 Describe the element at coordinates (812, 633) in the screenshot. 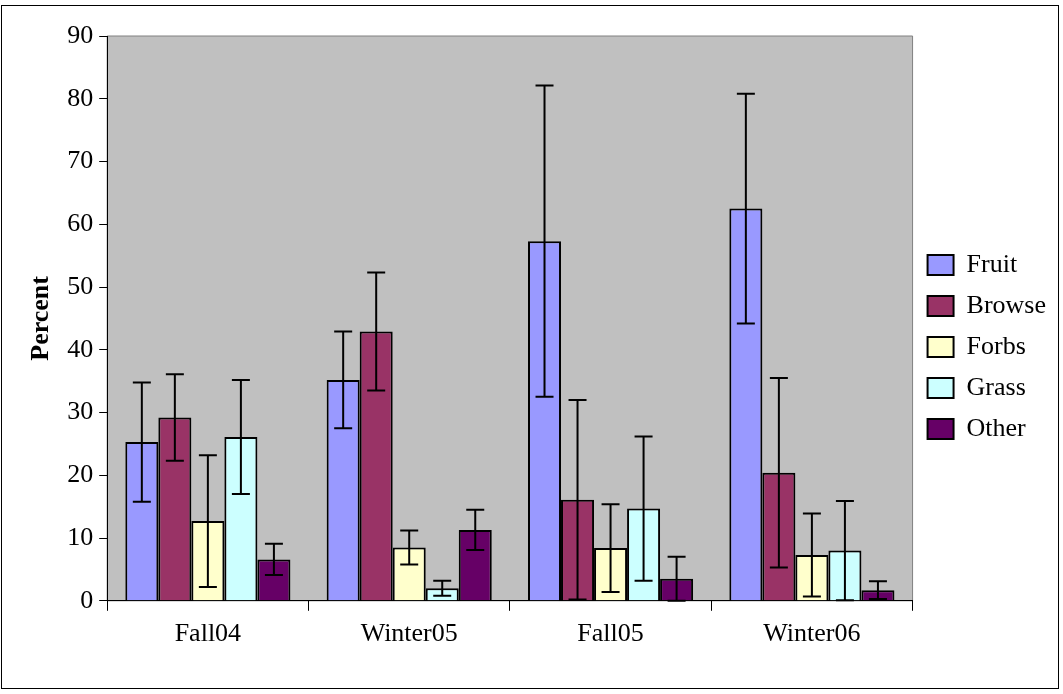

I see `x-tick-label: Winter06` at that location.